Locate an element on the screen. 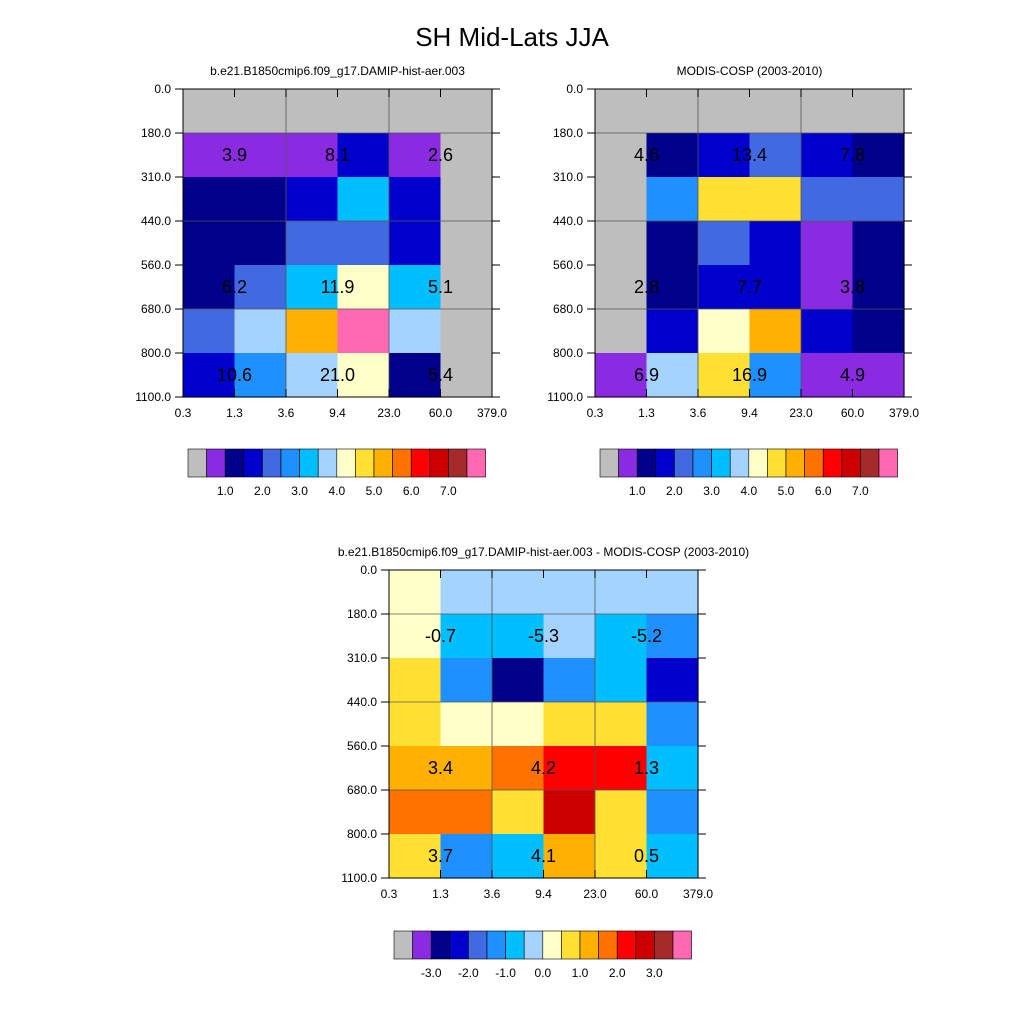  box-value-label: -5.3 is located at coordinates (543, 636).